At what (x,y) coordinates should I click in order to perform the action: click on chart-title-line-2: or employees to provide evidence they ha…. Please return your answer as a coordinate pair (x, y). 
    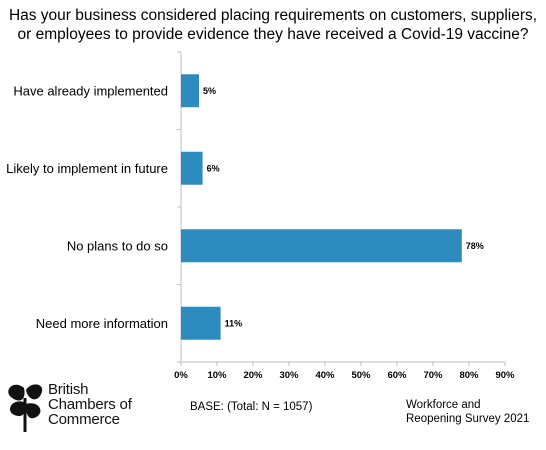
    Looking at the image, I should click on (273, 34).